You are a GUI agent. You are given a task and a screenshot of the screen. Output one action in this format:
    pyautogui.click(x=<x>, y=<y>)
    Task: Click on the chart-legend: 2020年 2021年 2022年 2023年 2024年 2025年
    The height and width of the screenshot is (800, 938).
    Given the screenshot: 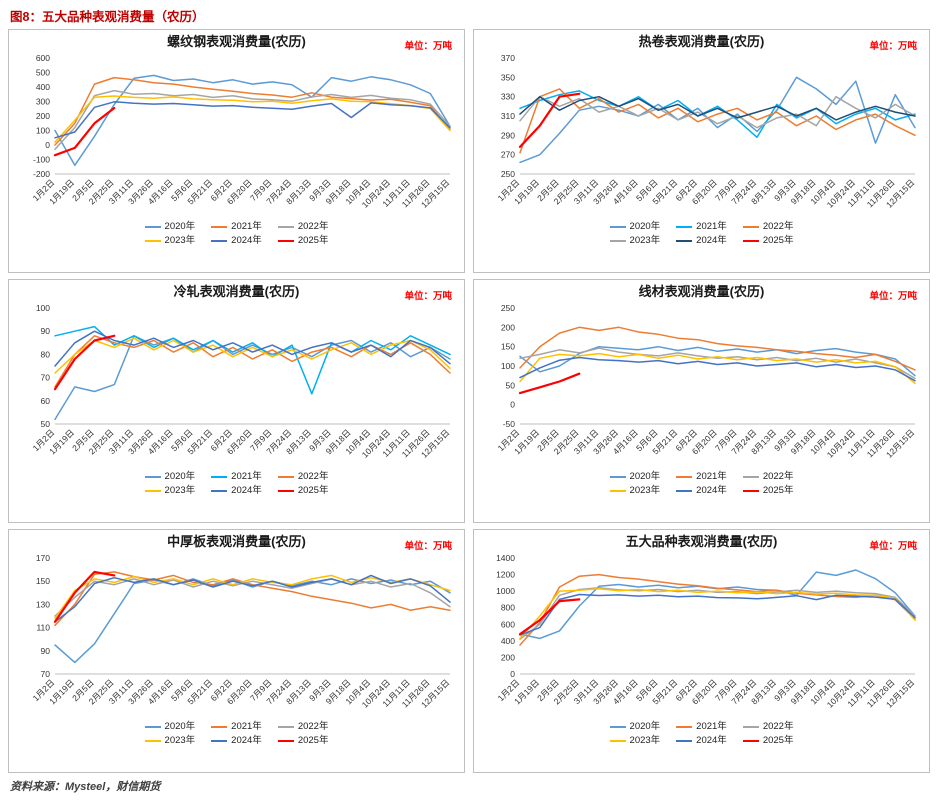 What is the action you would take?
    pyautogui.click(x=701, y=484)
    